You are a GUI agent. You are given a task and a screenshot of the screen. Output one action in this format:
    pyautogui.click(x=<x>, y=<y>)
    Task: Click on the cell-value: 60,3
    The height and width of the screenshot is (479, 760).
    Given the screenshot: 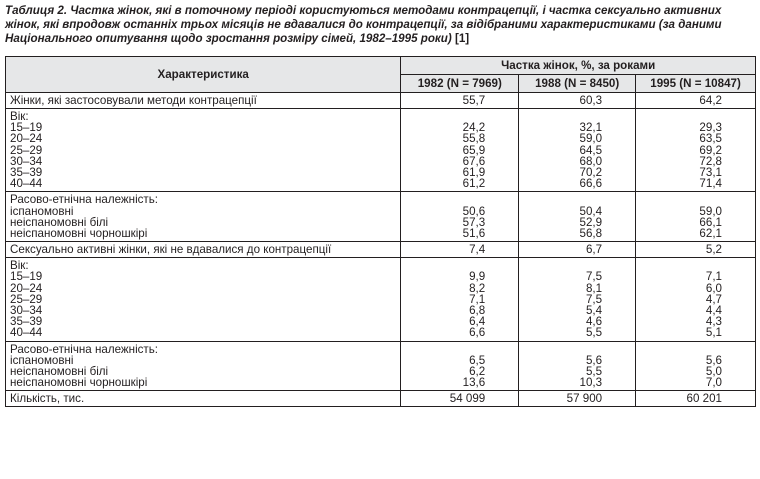 What is the action you would take?
    pyautogui.click(x=577, y=100)
    